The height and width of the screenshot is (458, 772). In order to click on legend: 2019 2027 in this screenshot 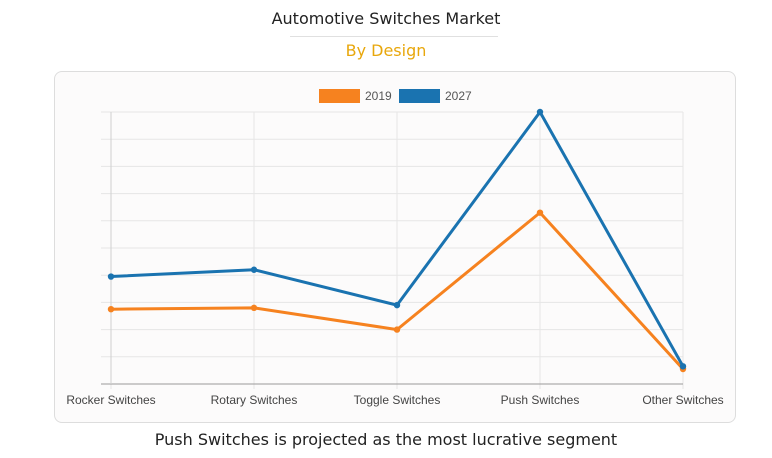, I will do `click(395, 96)`.